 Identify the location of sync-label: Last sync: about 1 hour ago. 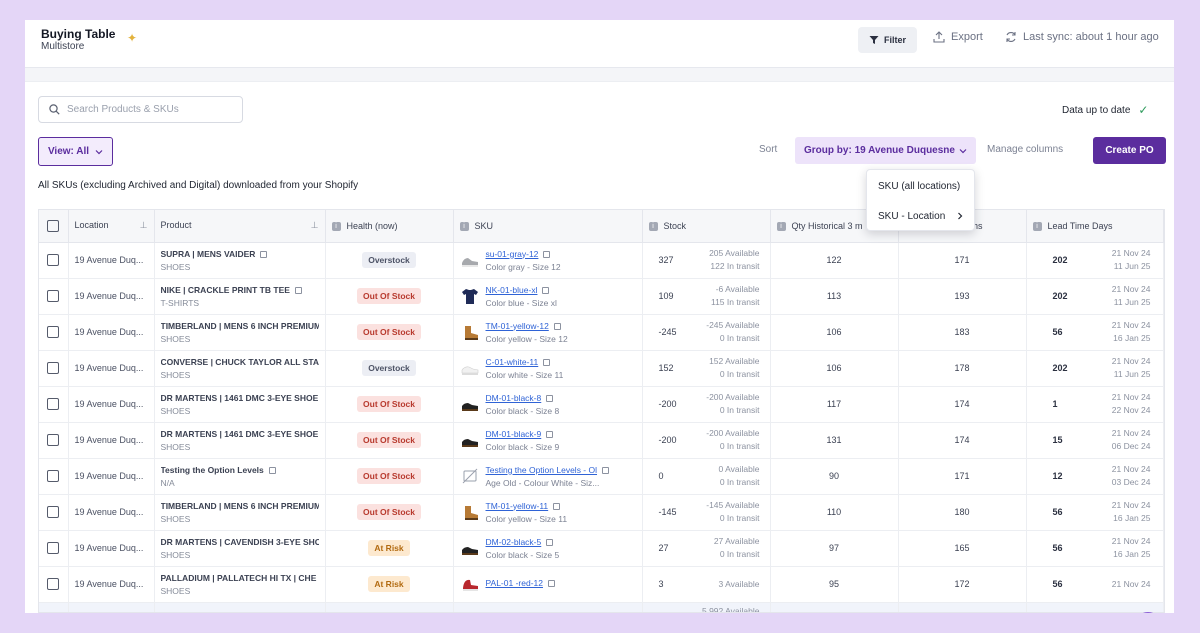
(1091, 37).